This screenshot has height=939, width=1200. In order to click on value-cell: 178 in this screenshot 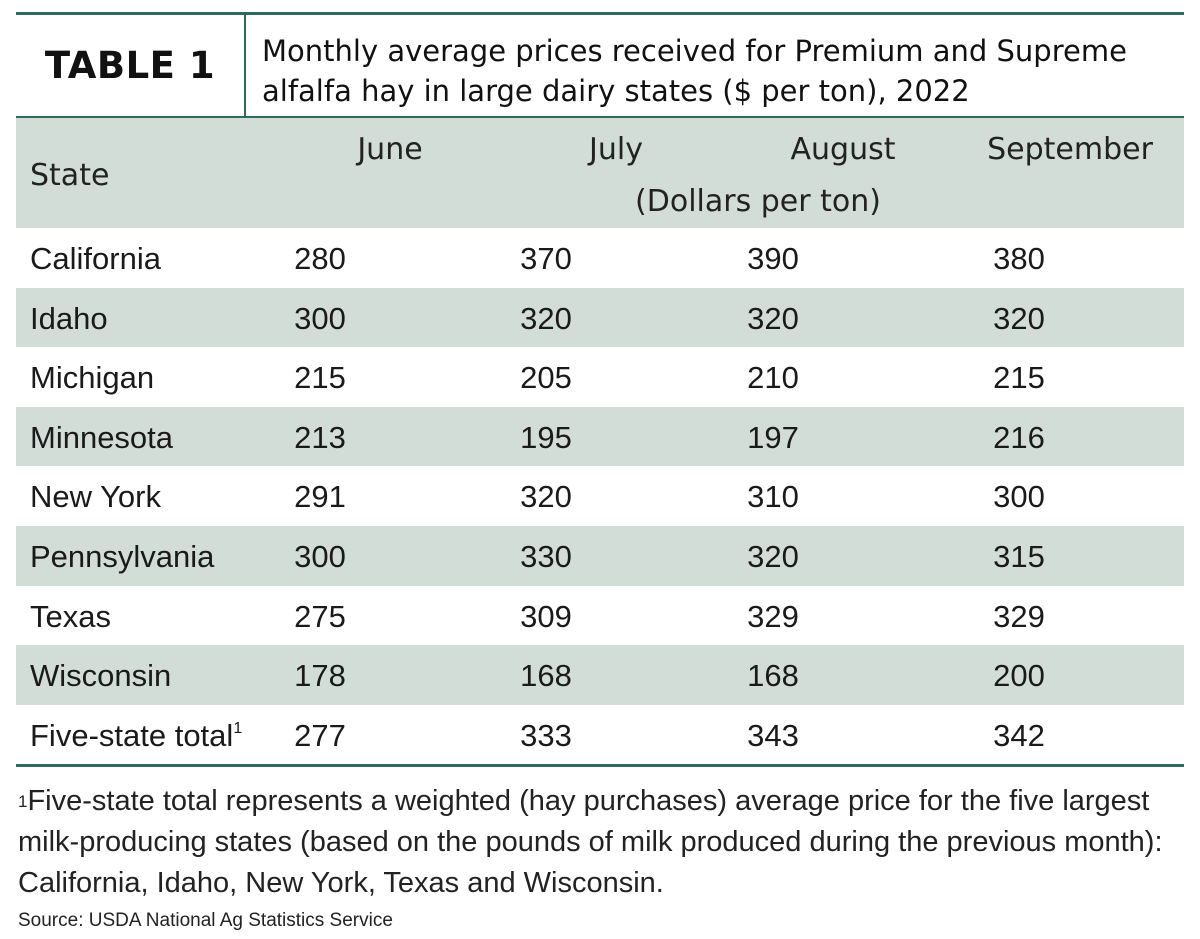, I will do `click(320, 676)`.